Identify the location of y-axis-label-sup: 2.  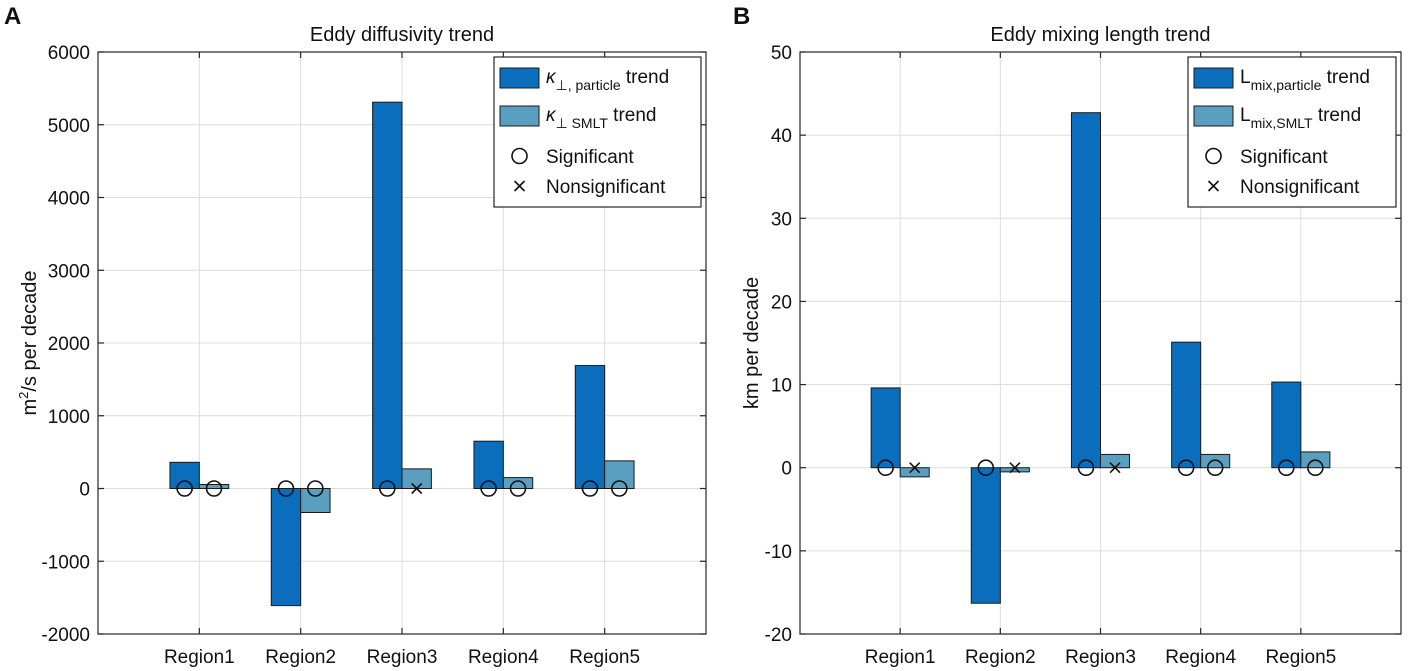
(23, 395).